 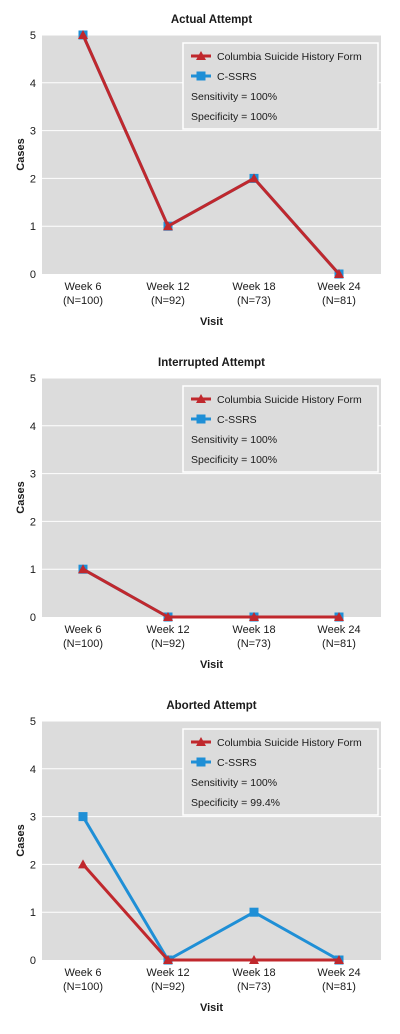 I want to click on chart-title: Actual Attempt, so click(x=212, y=20).